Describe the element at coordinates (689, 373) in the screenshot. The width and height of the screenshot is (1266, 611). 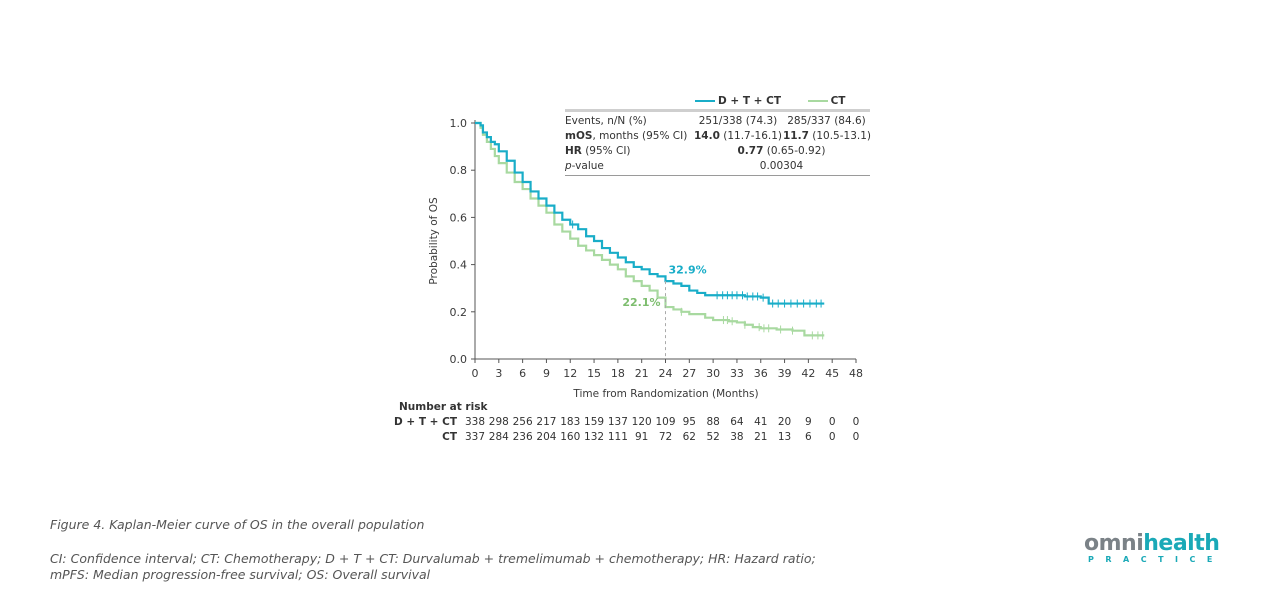
I see `x-tick-label: 27` at that location.